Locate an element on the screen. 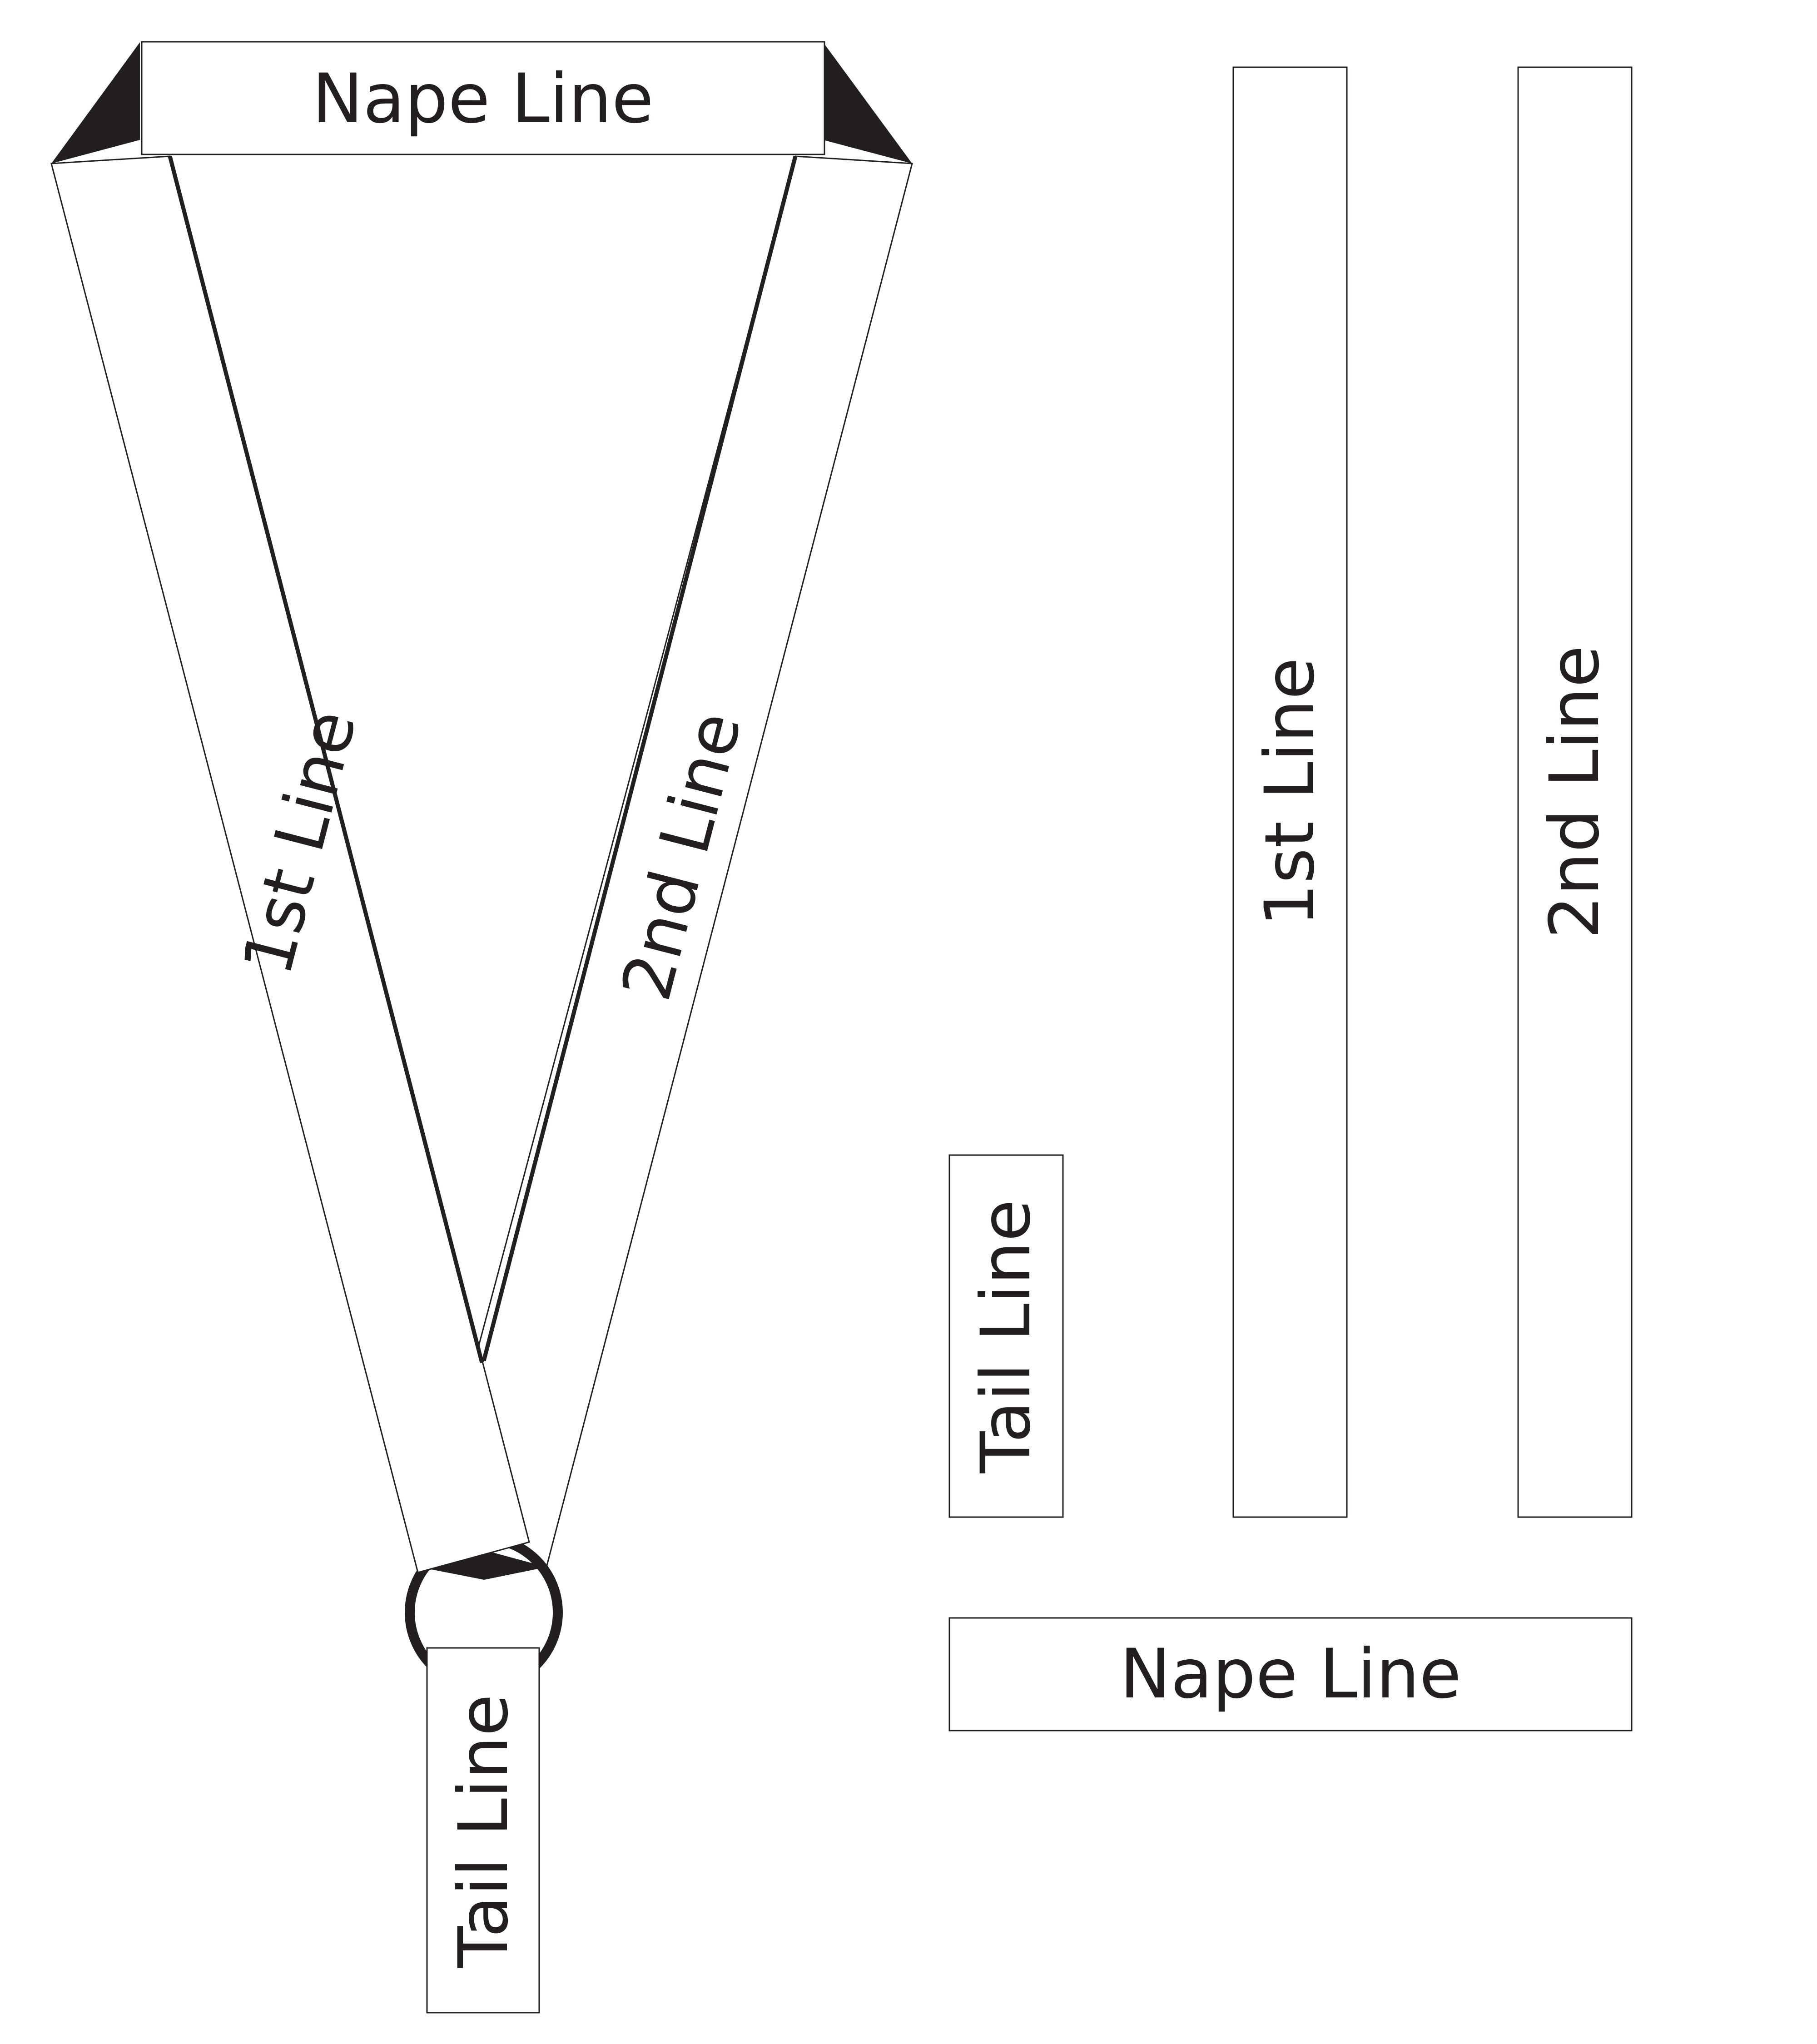 This screenshot has width=1817, height=2044. nape-line-piece-label: Nape Line is located at coordinates (1290, 1675).